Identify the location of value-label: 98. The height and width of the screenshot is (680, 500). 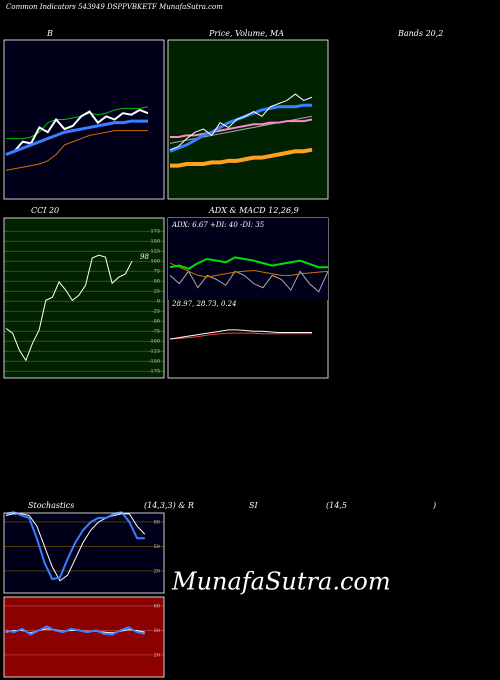
(144, 257).